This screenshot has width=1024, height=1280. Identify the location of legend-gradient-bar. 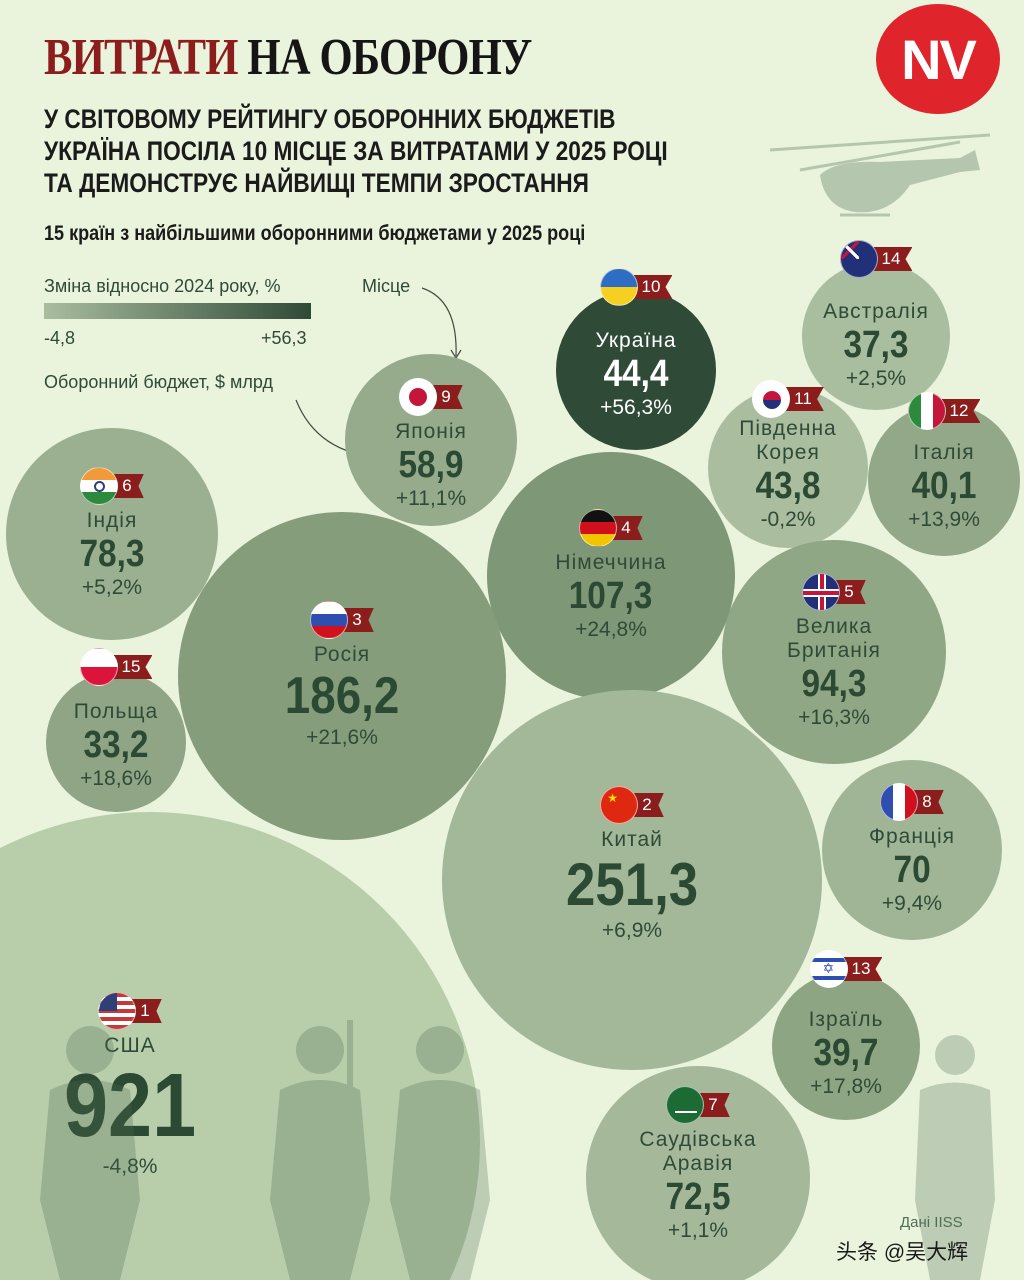
(177, 311).